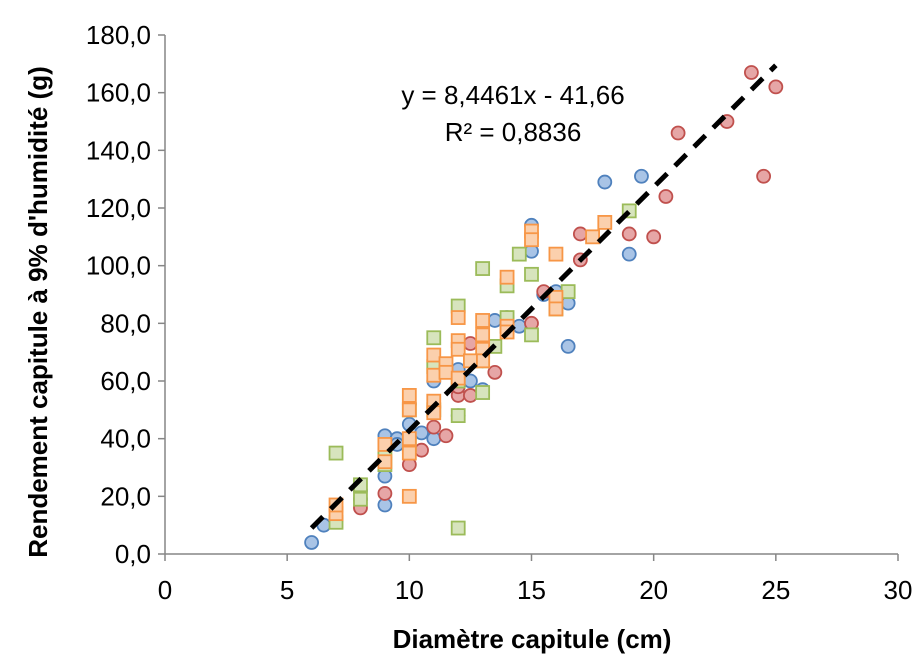 This screenshot has height=656, width=913. Describe the element at coordinates (531, 590) in the screenshot. I see `x-tick-label: 15` at that location.